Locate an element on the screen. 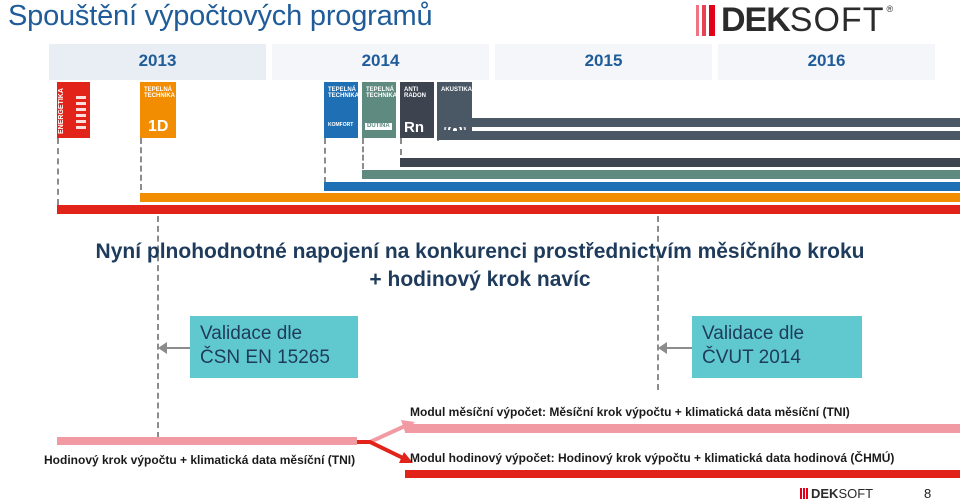  footer-logo: DEK SOFT is located at coordinates (837, 493).